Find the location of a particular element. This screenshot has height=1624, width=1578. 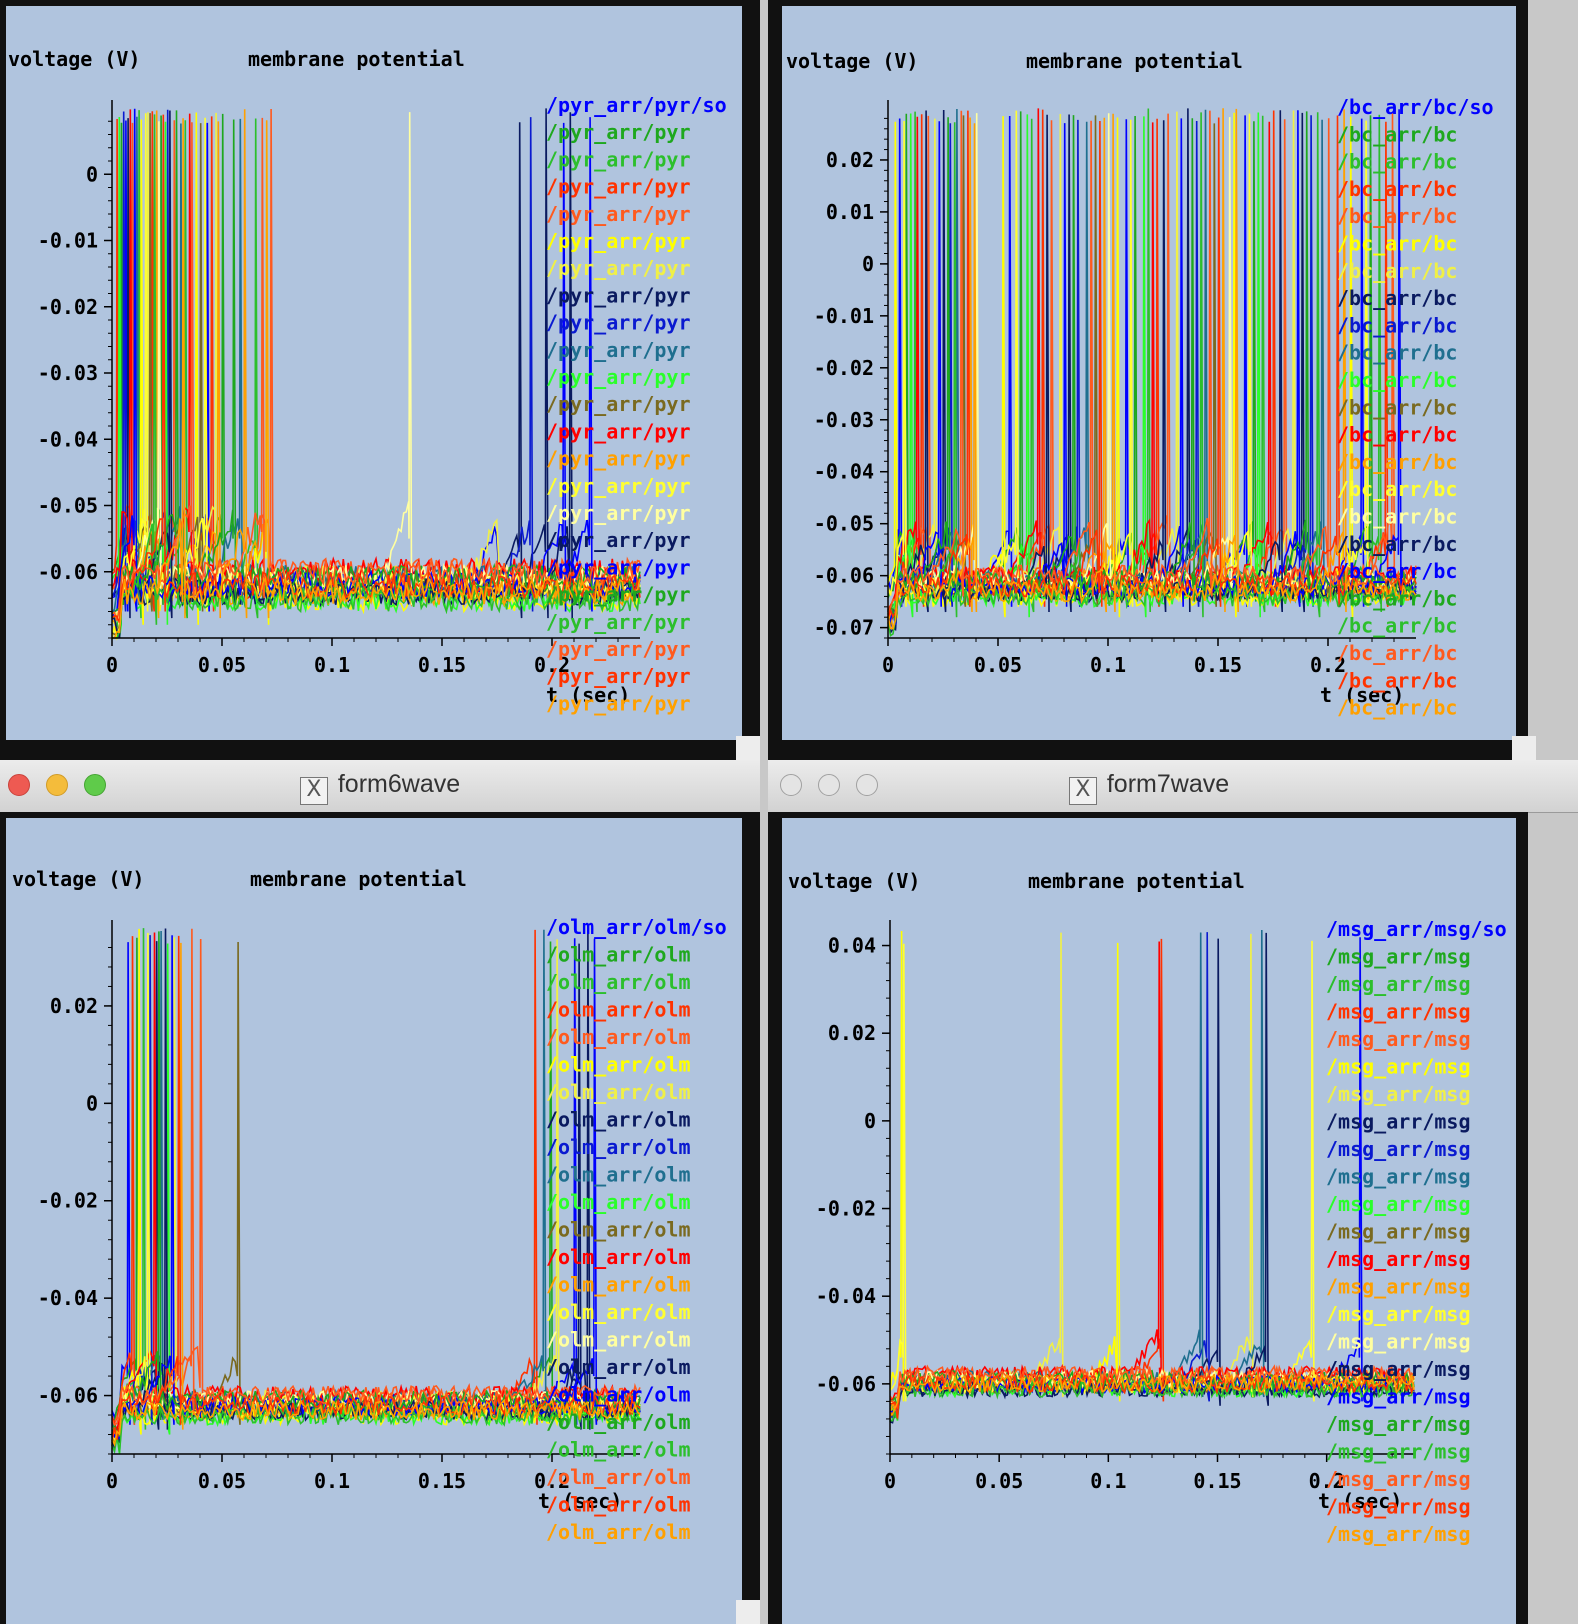

legend-entry: /msg_arr/msg/so is located at coordinates (1416, 929).